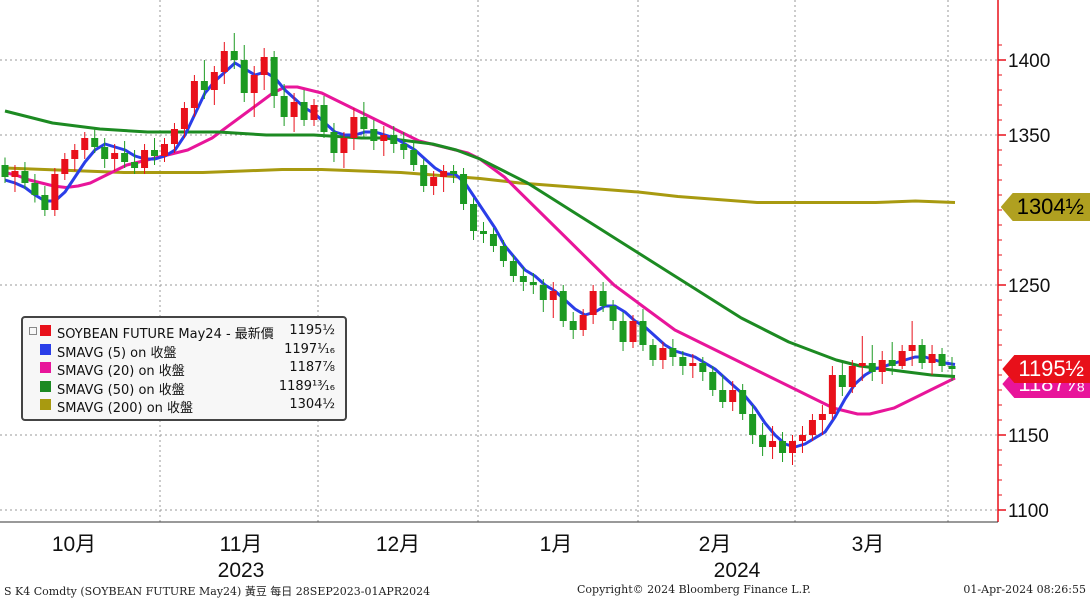 This screenshot has height=600, width=1090. What do you see at coordinates (117, 353) in the screenshot?
I see `legend-label: SMAVG (5) on 收盤` at bounding box center [117, 353].